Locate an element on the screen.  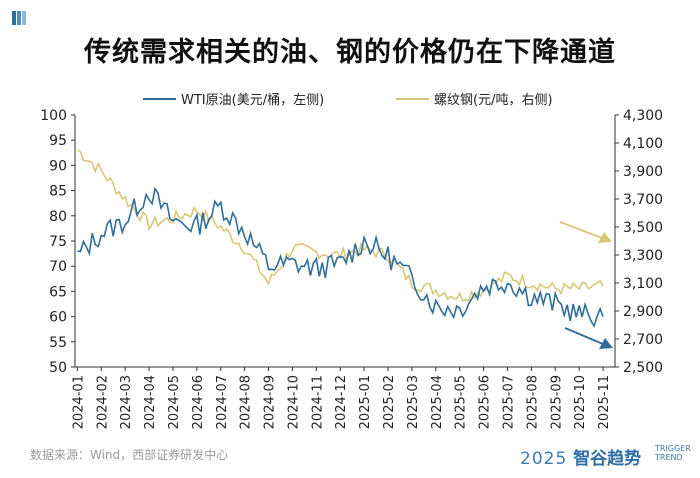
x-tick-label: 2025-11 is located at coordinates (604, 402).